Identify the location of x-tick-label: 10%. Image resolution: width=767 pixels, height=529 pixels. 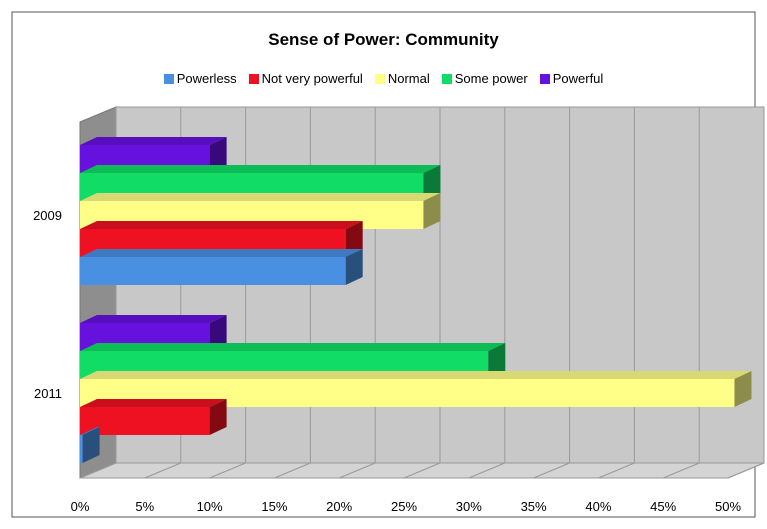
(210, 506).